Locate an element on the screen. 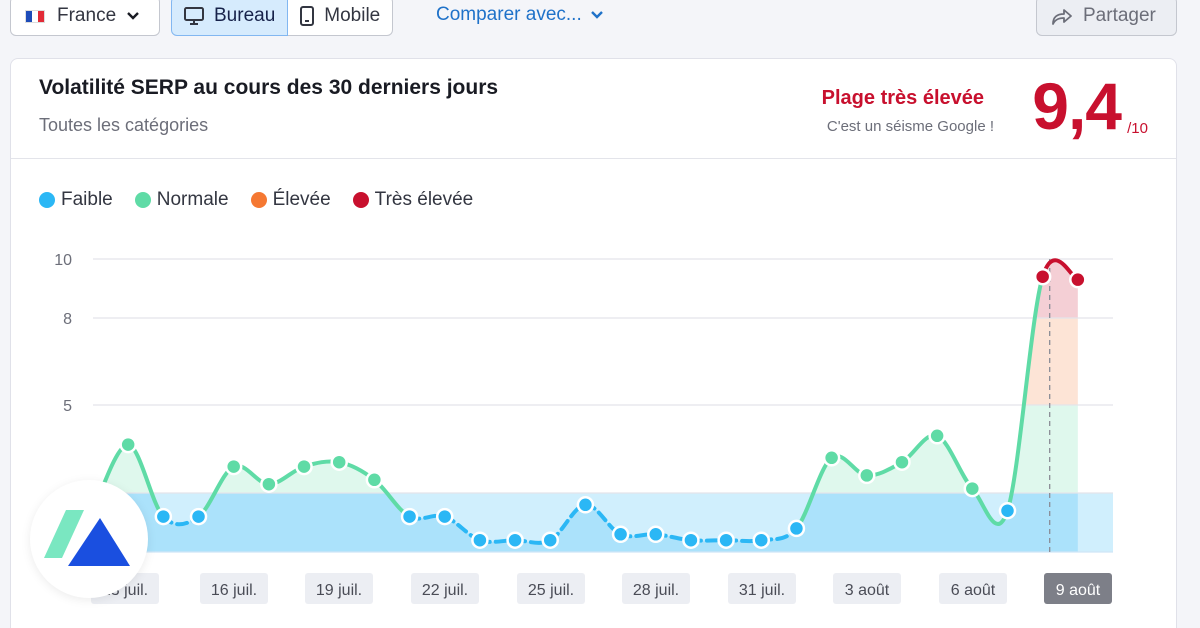 This screenshot has height=628, width=1200. legend-item-normal: Normale is located at coordinates (181, 200).